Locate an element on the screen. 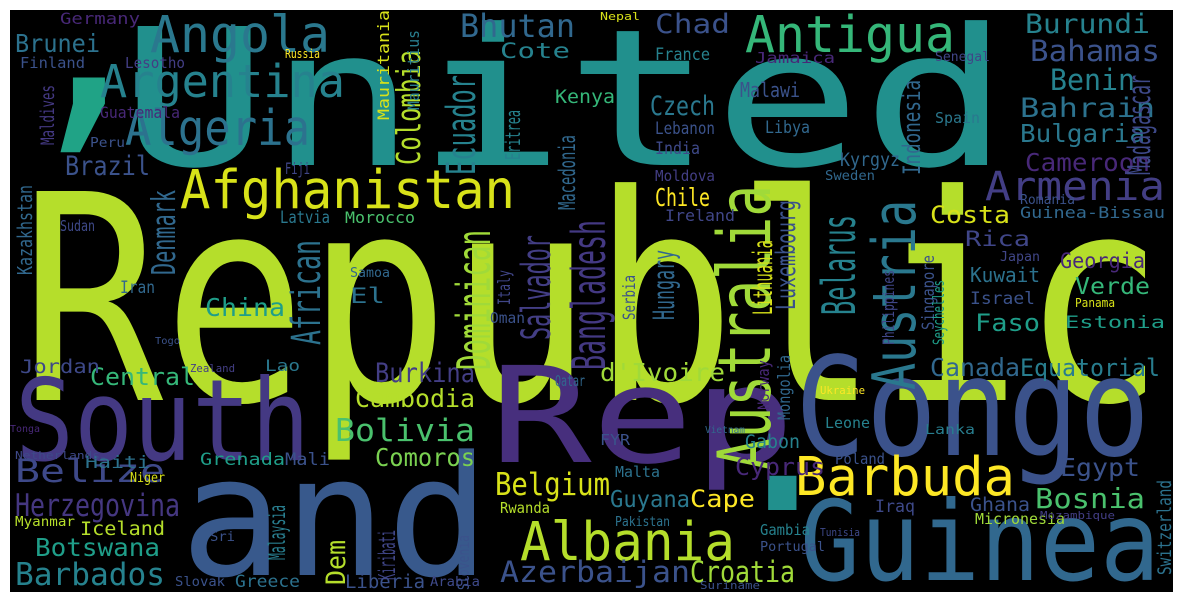  word: Gabon is located at coordinates (772, 442).